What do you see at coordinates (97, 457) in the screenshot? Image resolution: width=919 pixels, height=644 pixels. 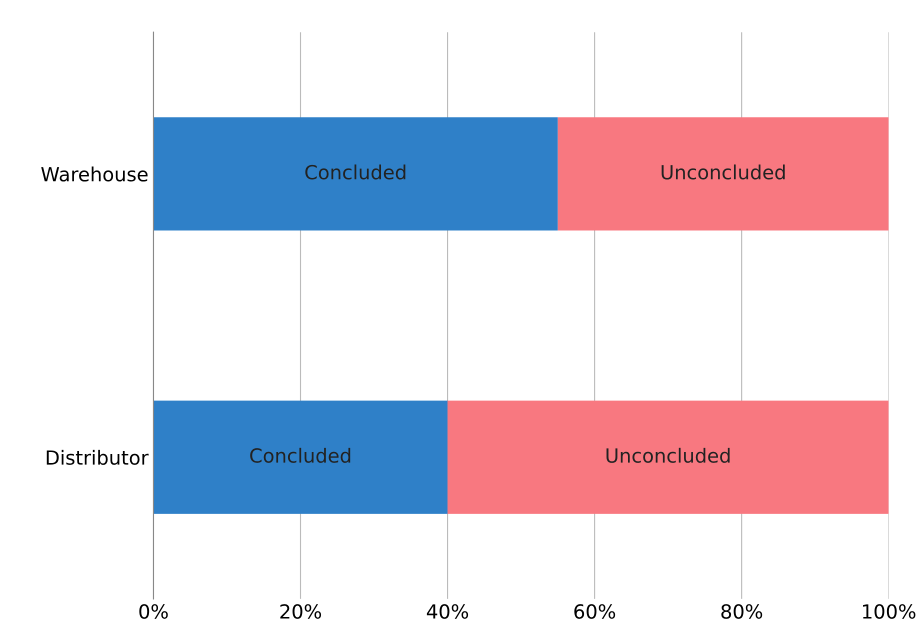 I see `y-tick-label: Distributor` at bounding box center [97, 457].